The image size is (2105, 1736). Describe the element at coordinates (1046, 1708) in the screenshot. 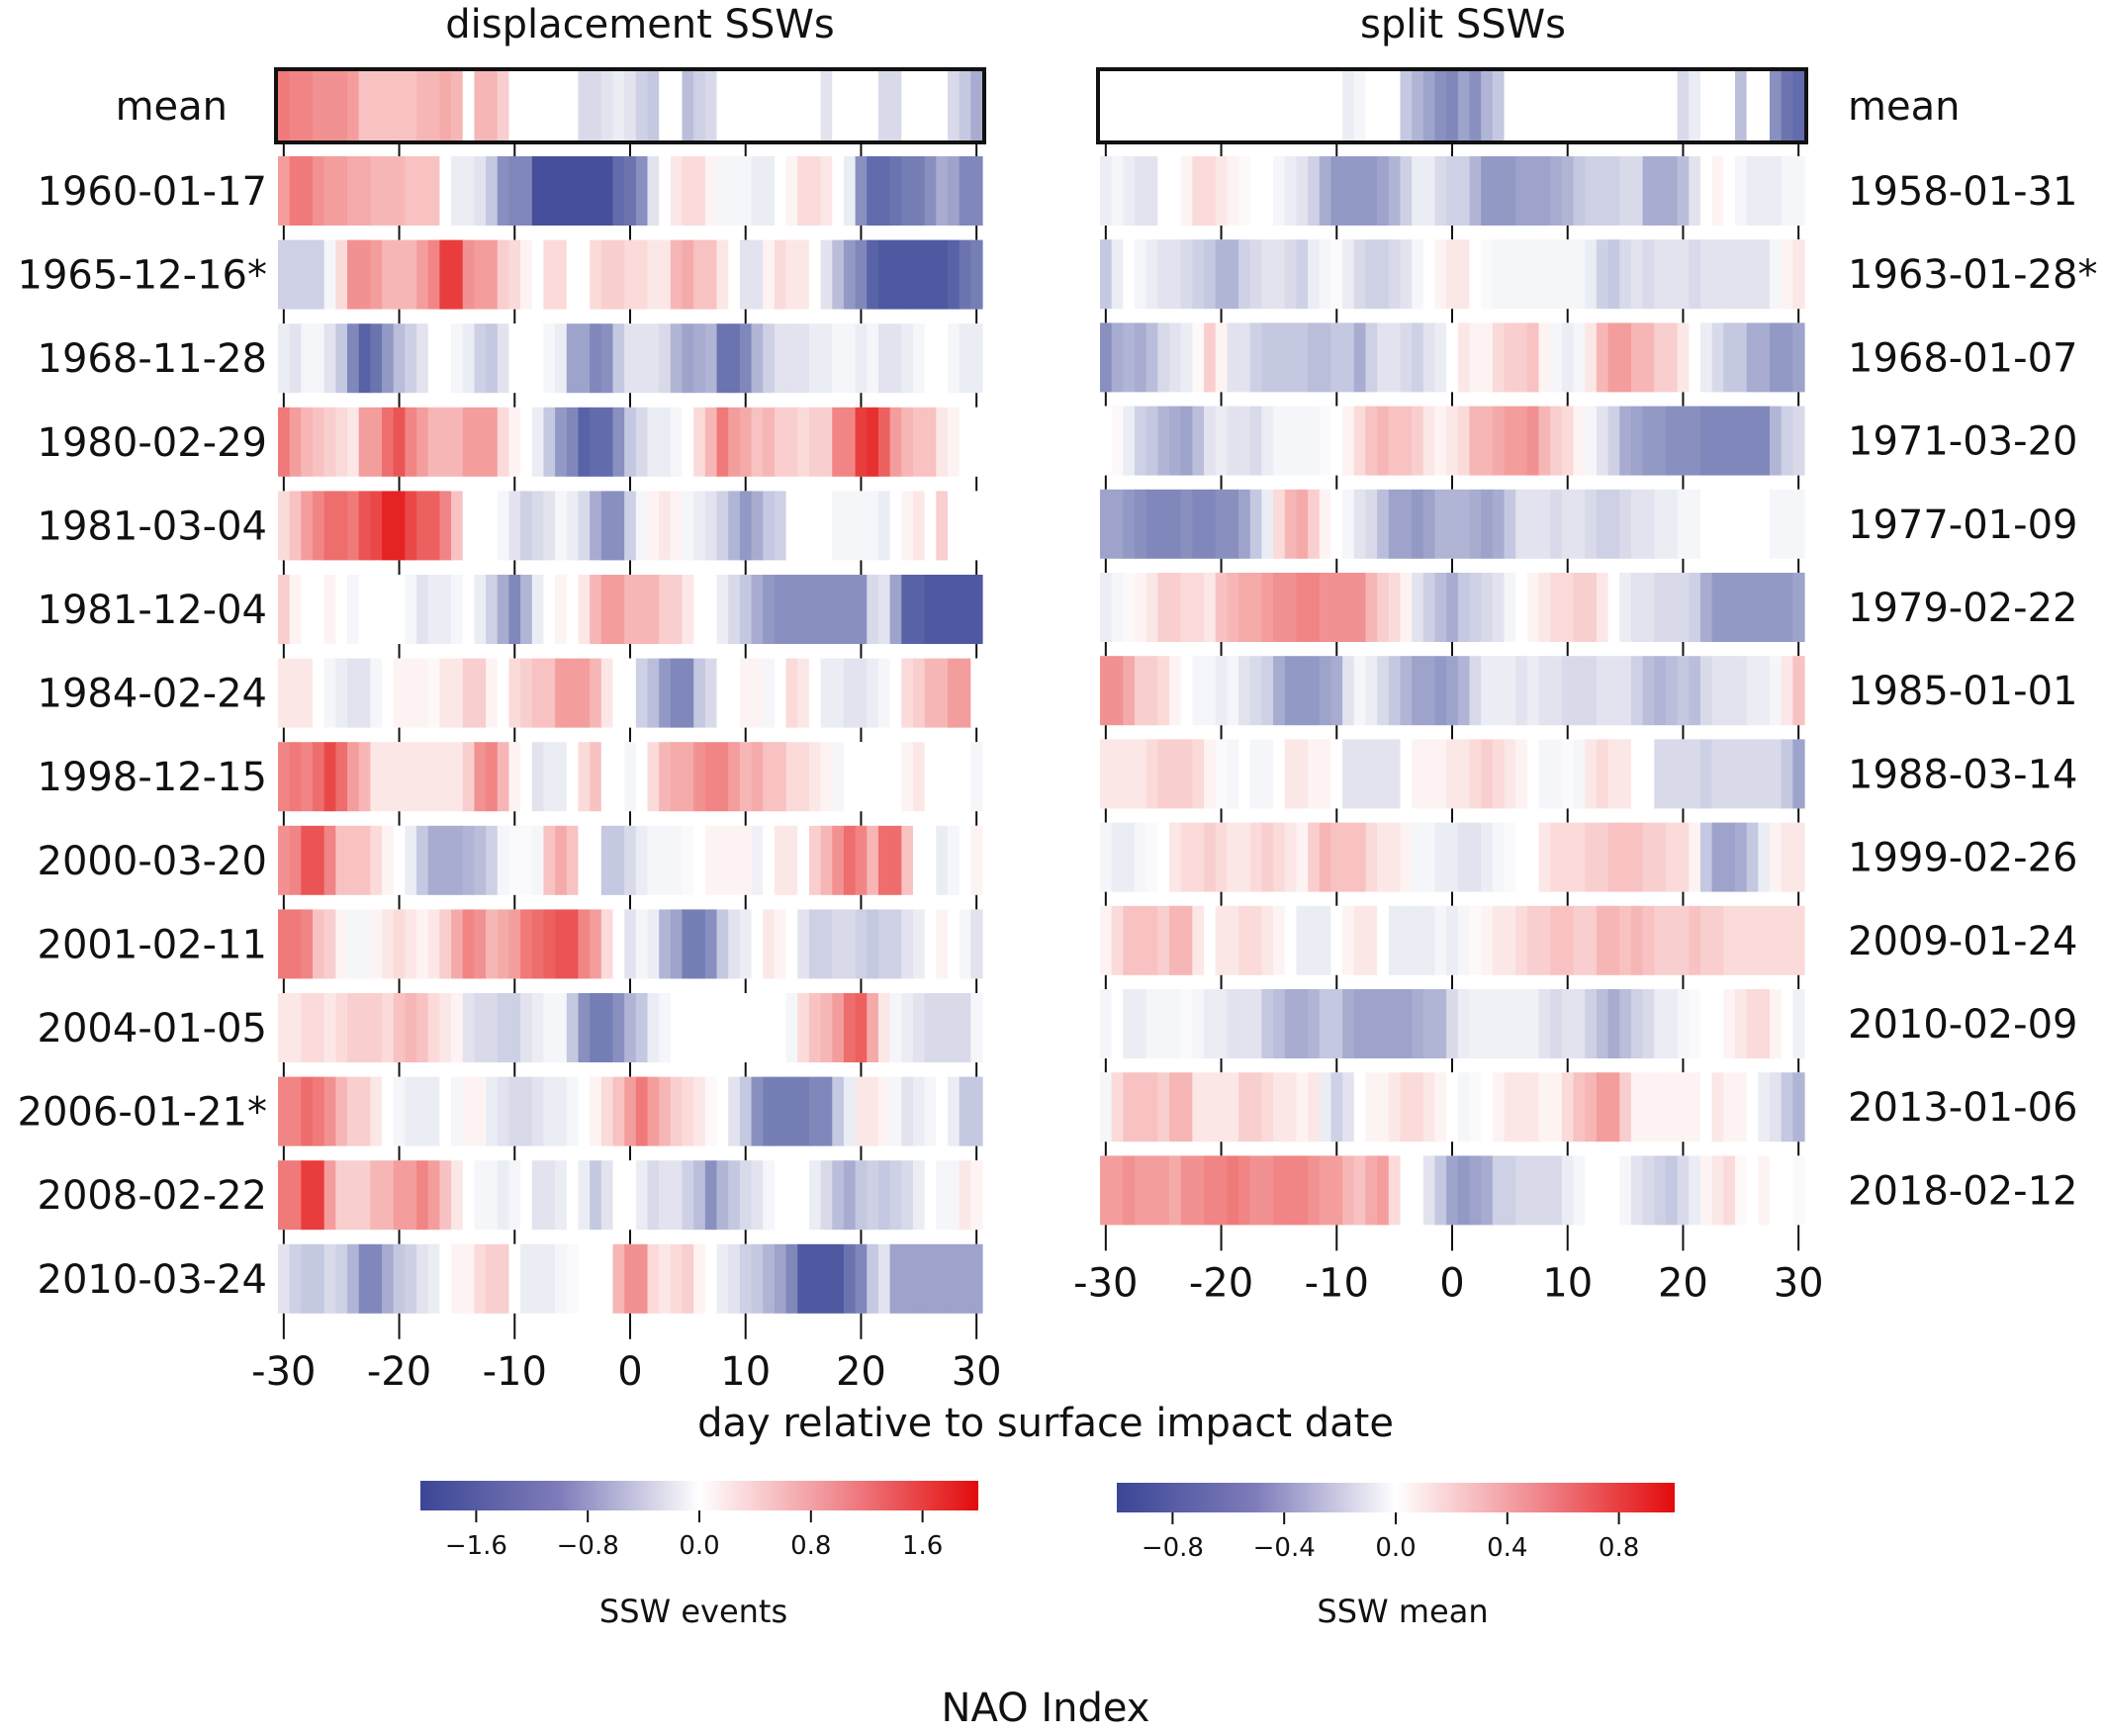

I see `figure-caption: NAO Index` at that location.